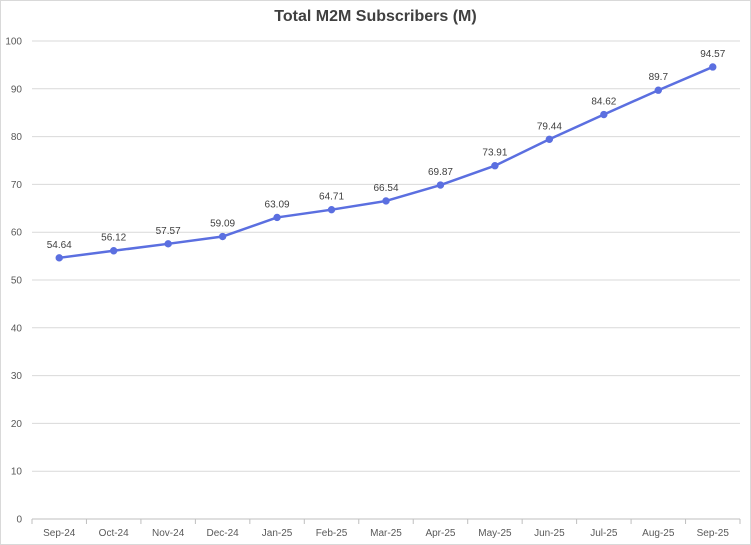  What do you see at coordinates (13, 42) in the screenshot?
I see `y-tick-label: 100` at bounding box center [13, 42].